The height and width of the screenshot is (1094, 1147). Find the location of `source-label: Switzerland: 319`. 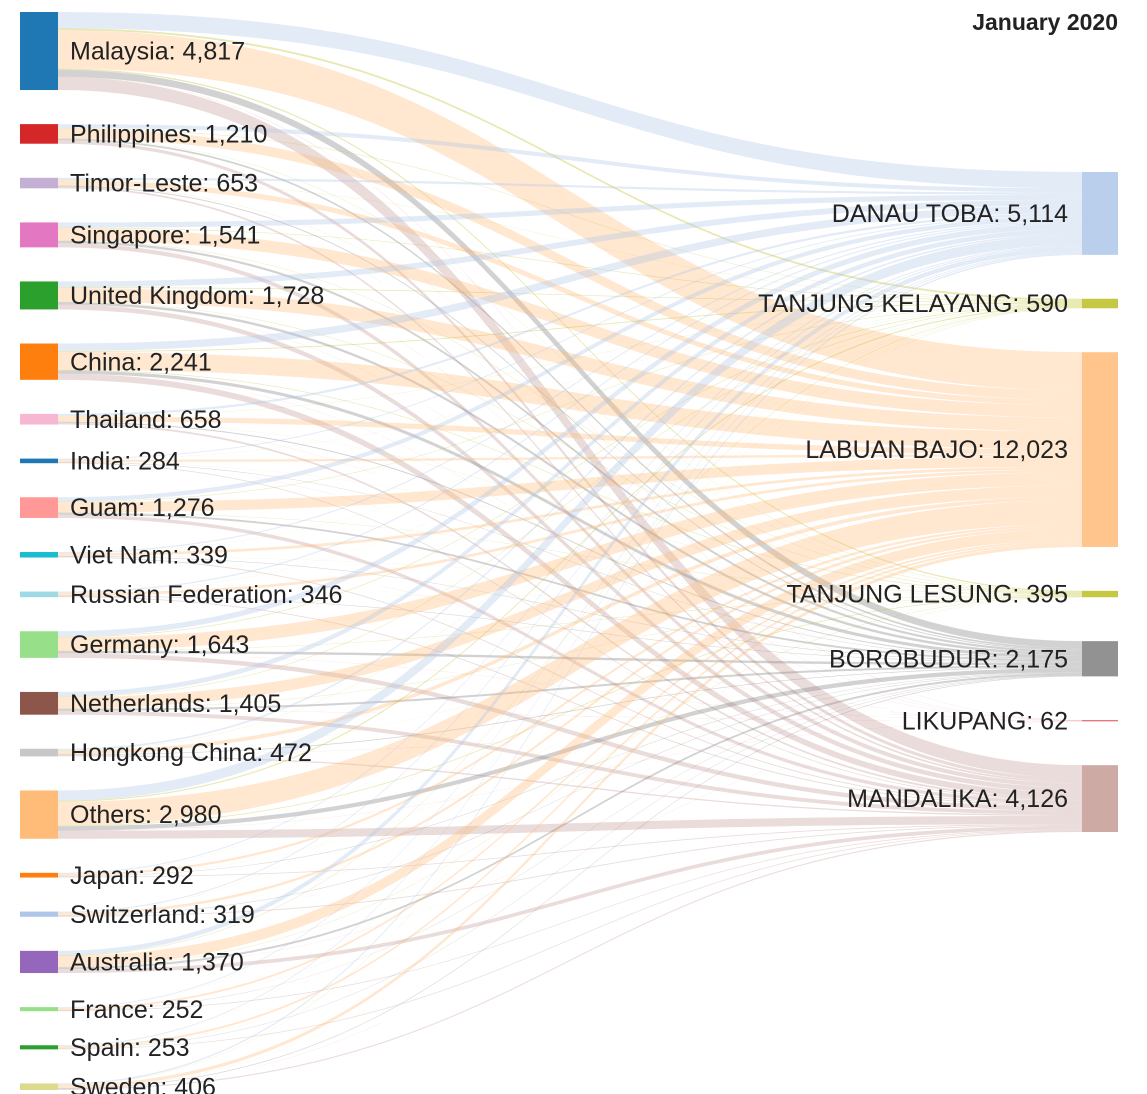

source-label: Switzerland: 319 is located at coordinates (162, 915).